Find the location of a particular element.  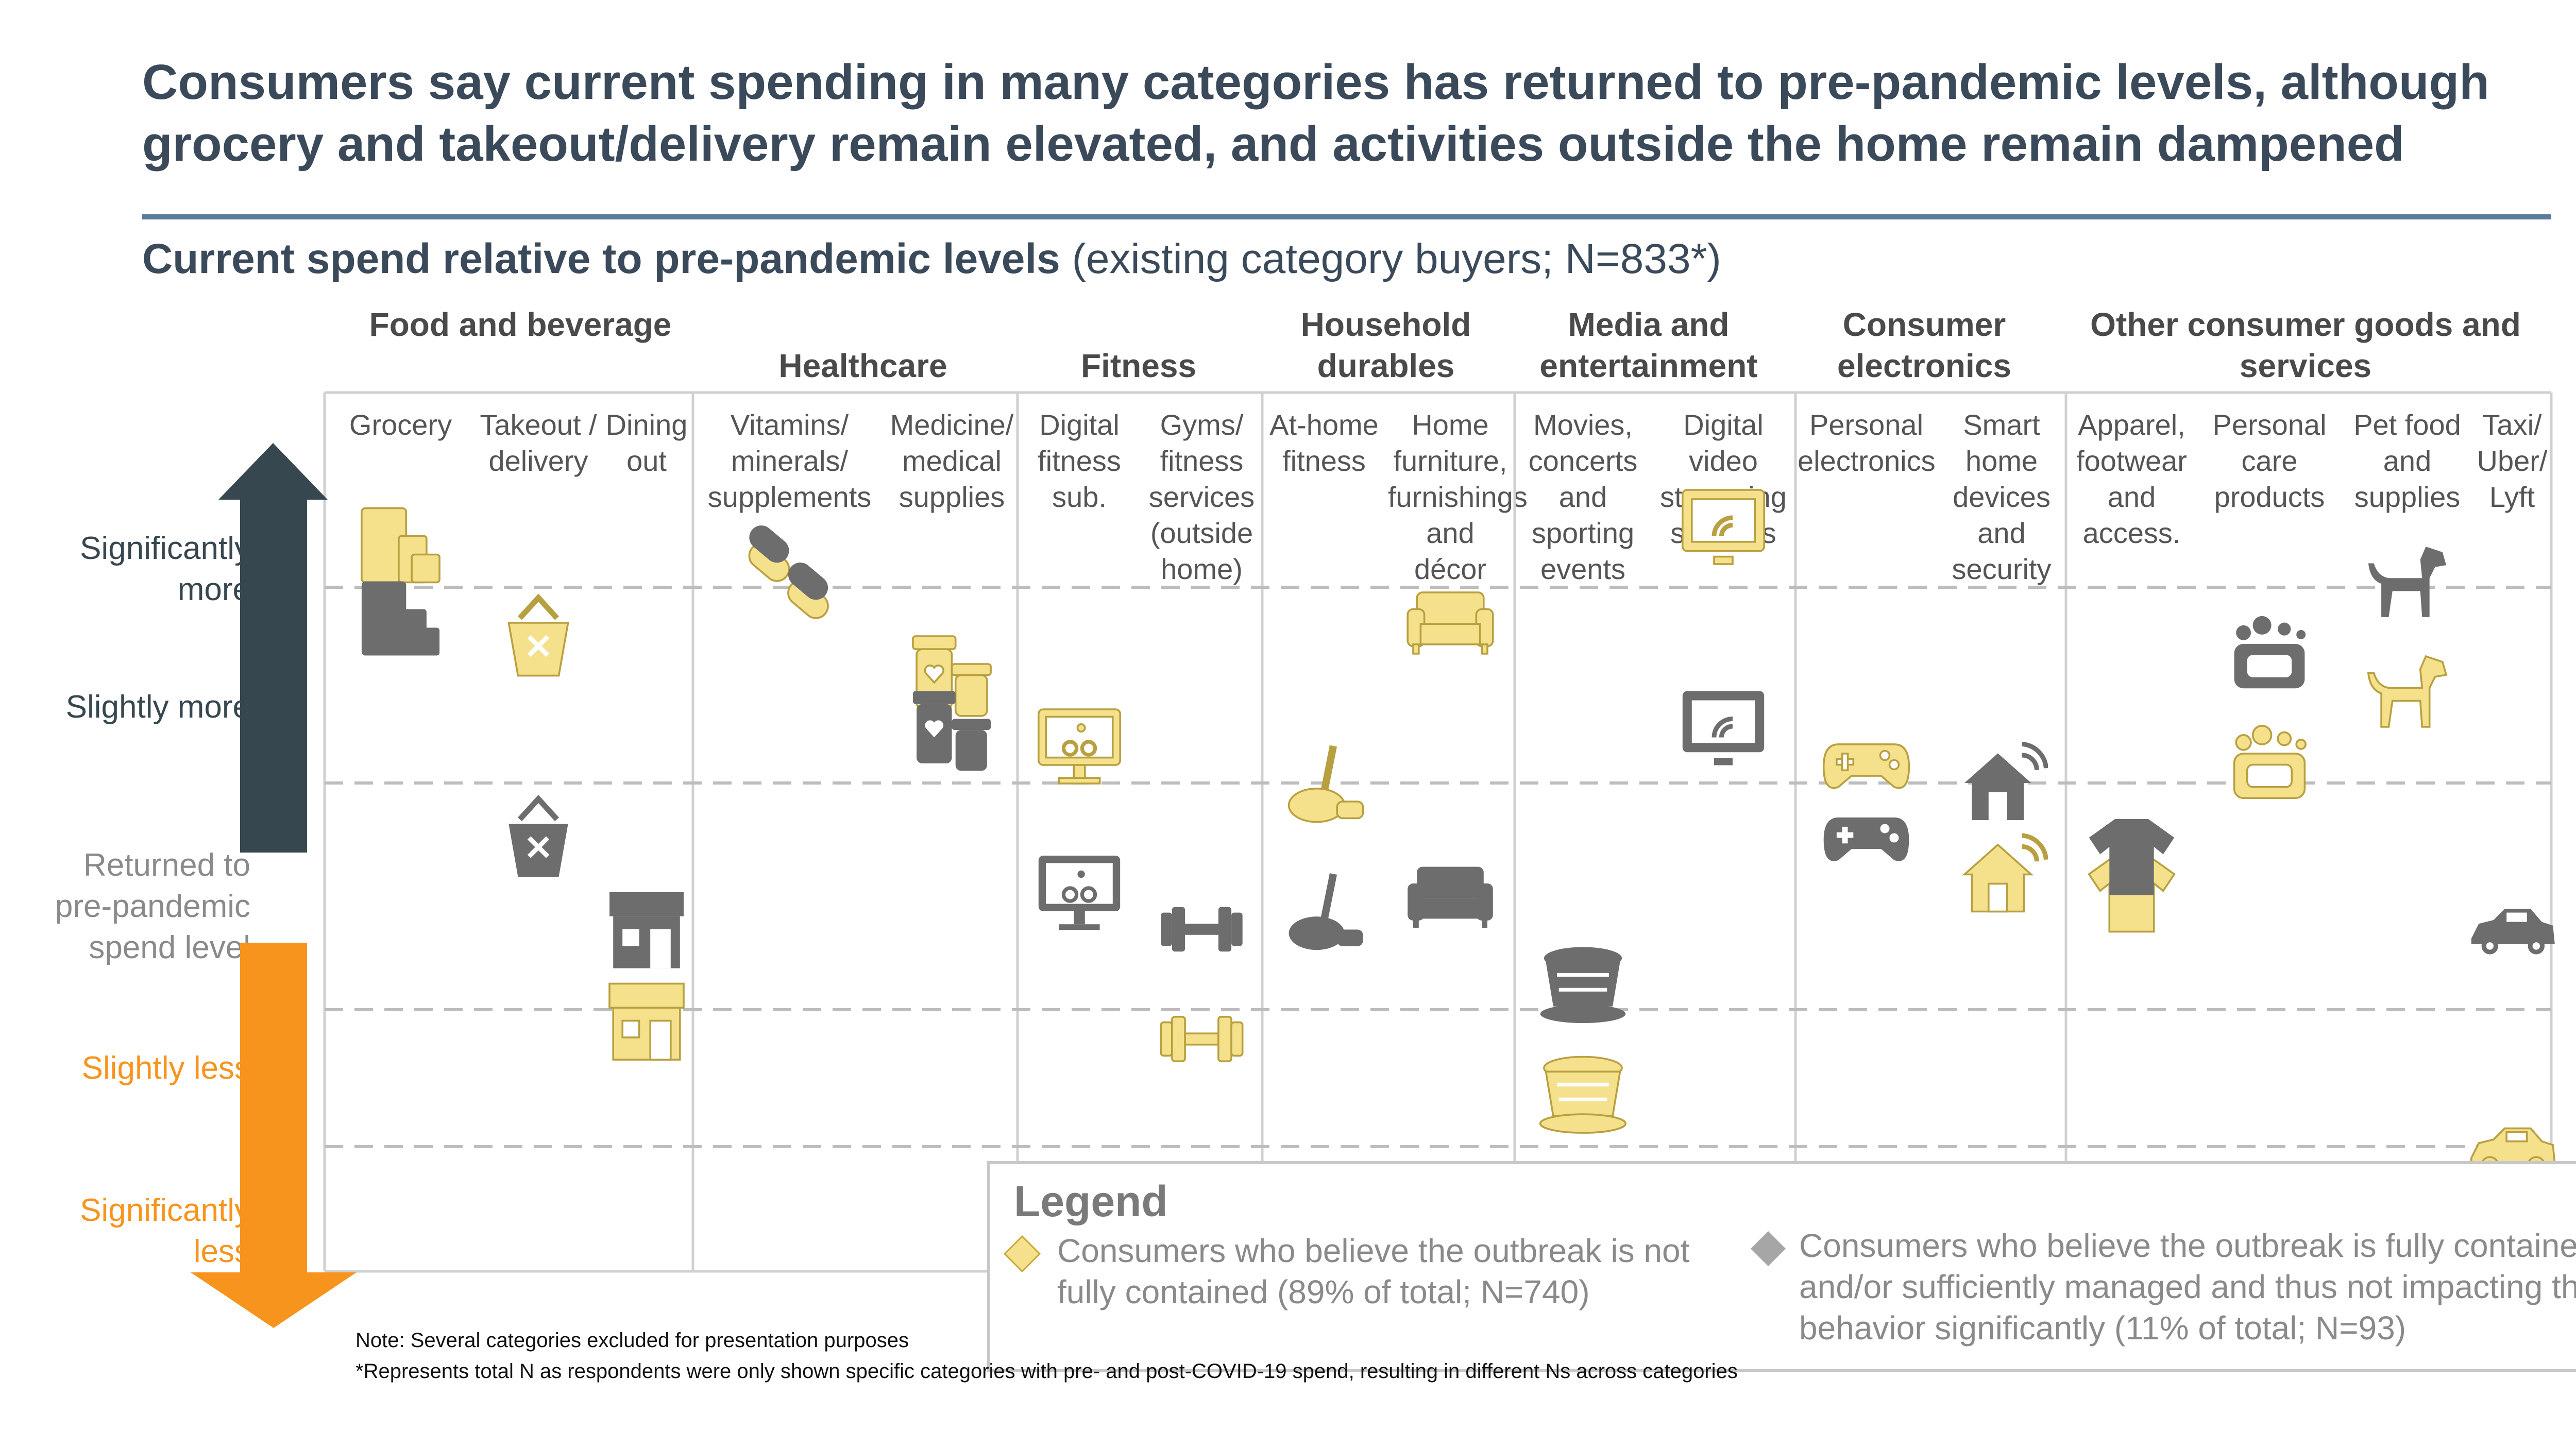

group-other-consumer-goods: Other consumer goods and services is located at coordinates (2305, 345).